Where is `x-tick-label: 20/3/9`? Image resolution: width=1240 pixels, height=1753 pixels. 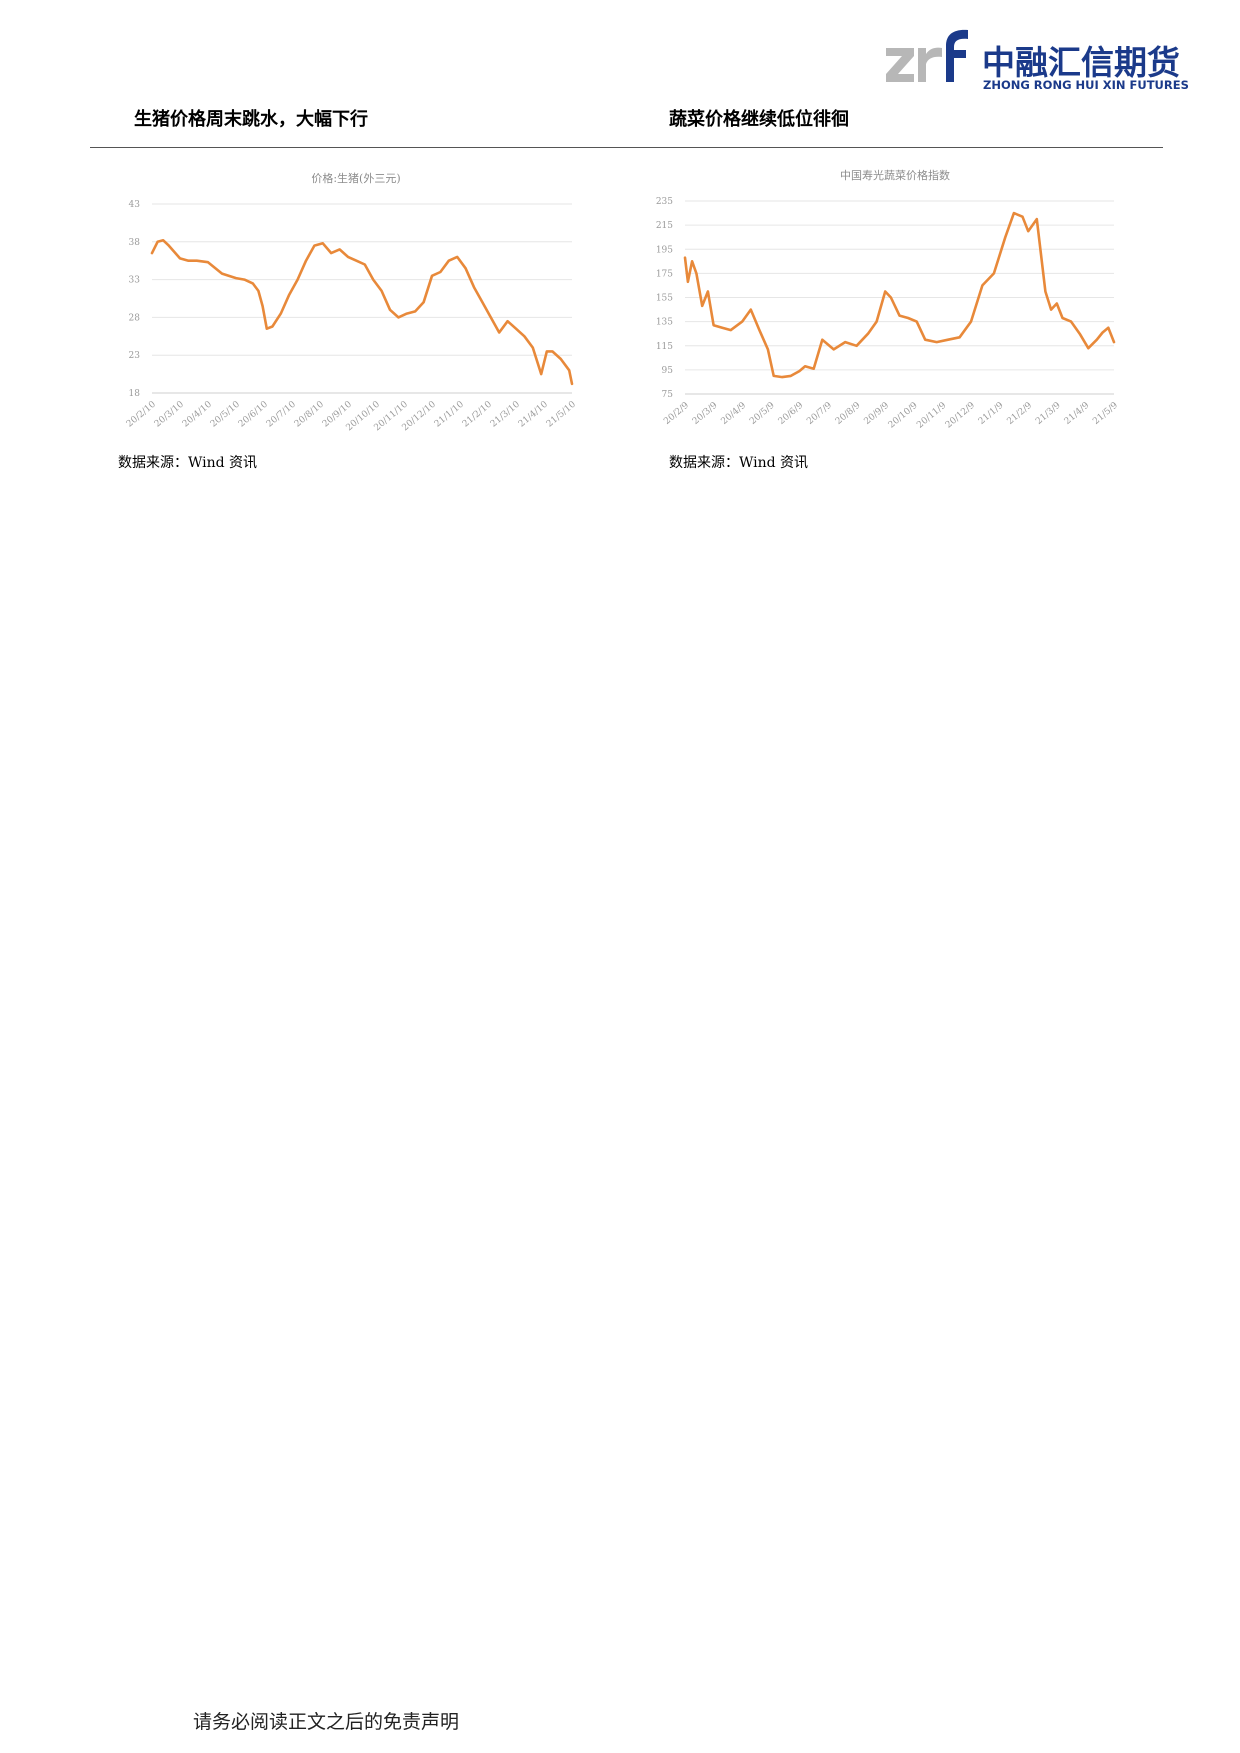
x-tick-label: 20/3/9 is located at coordinates (705, 413).